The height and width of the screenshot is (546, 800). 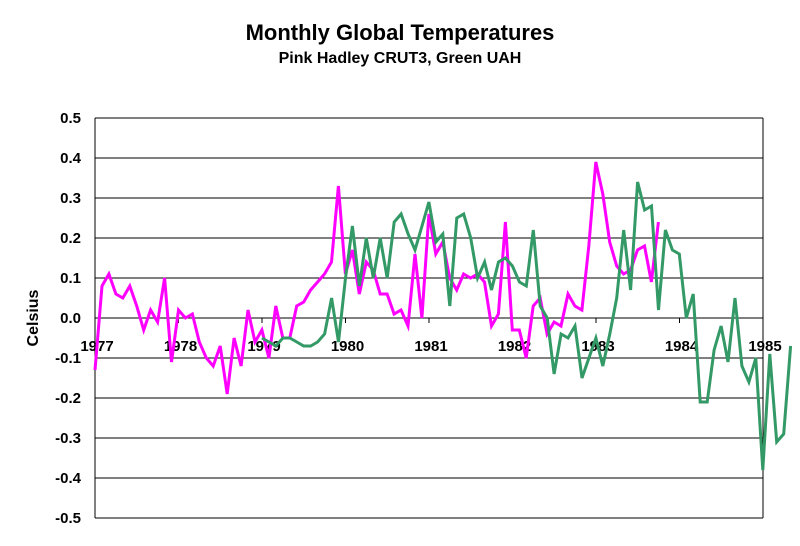 I want to click on y-tick-label: -0.3, so click(x=68, y=438).